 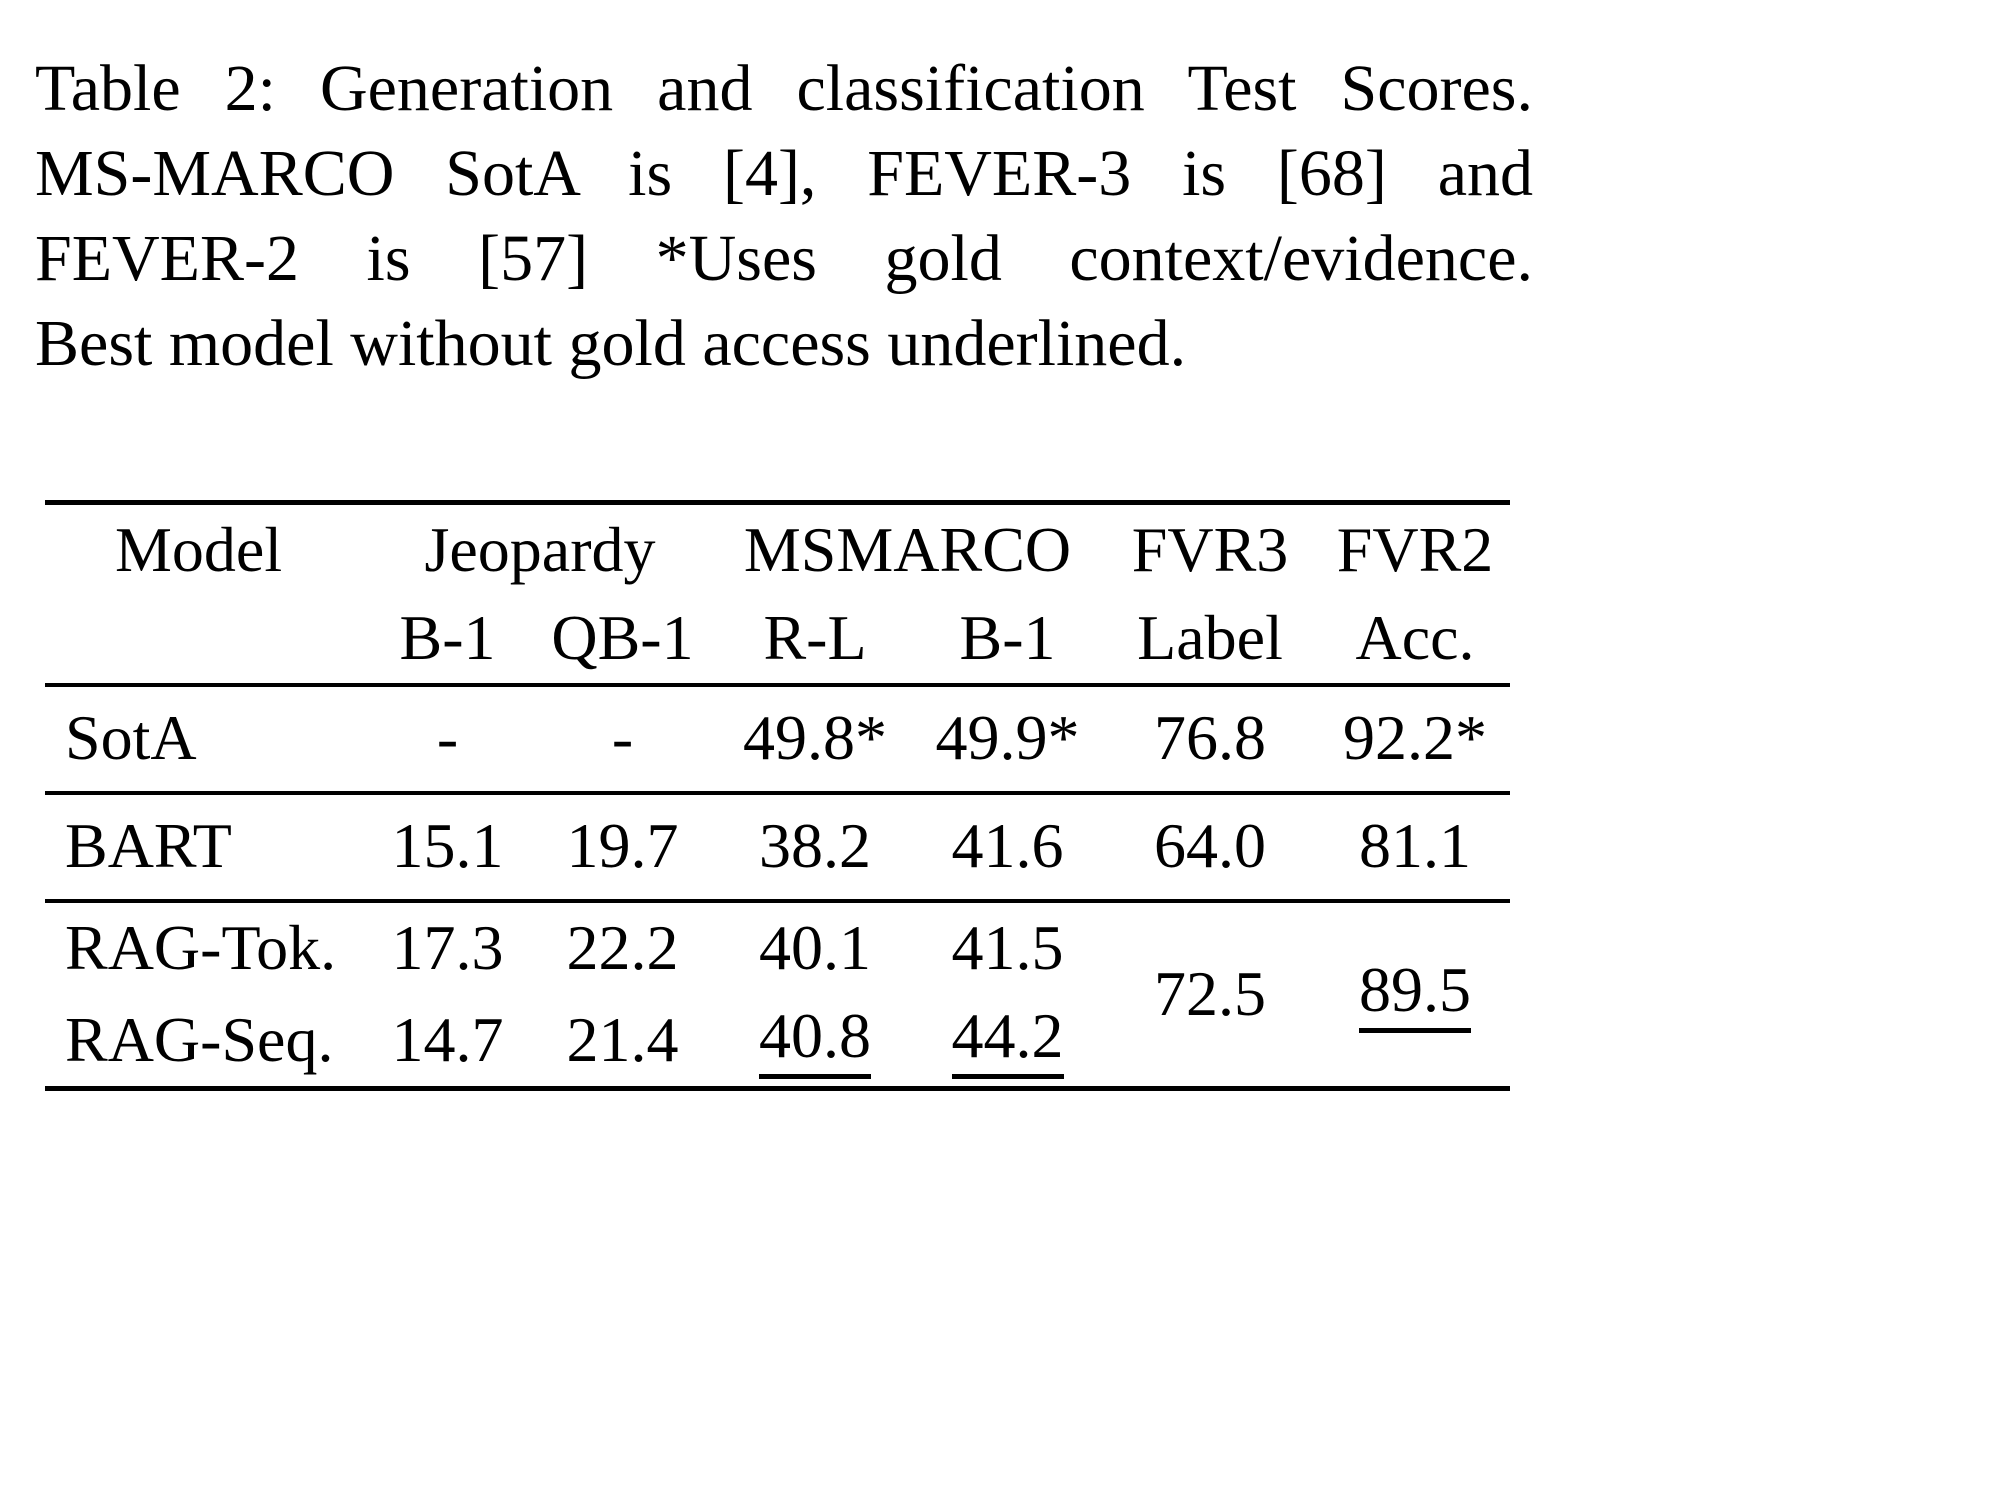 I want to click on table-row-sota: SotA - - 49.8* 49.9* 76.8 92.2*, so click(x=777, y=739).